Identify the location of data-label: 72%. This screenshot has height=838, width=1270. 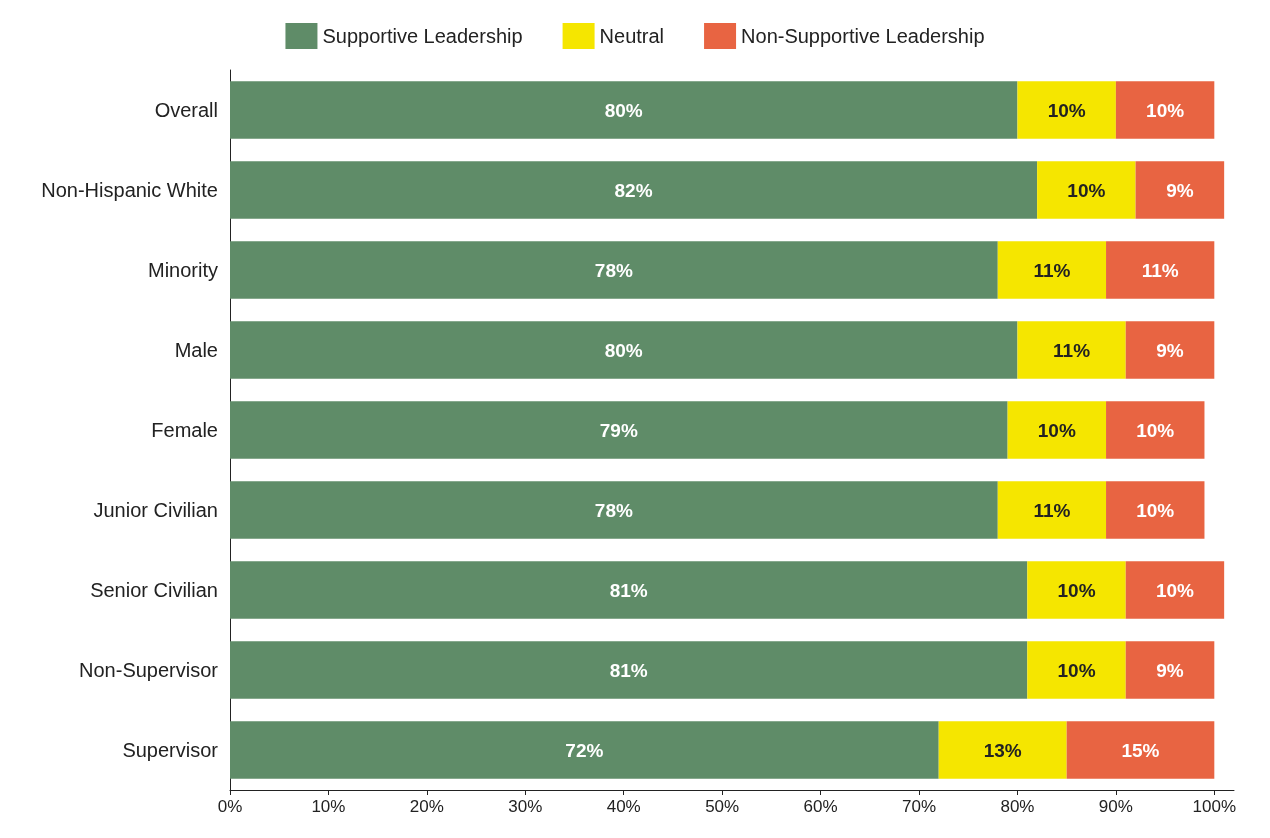
(584, 750).